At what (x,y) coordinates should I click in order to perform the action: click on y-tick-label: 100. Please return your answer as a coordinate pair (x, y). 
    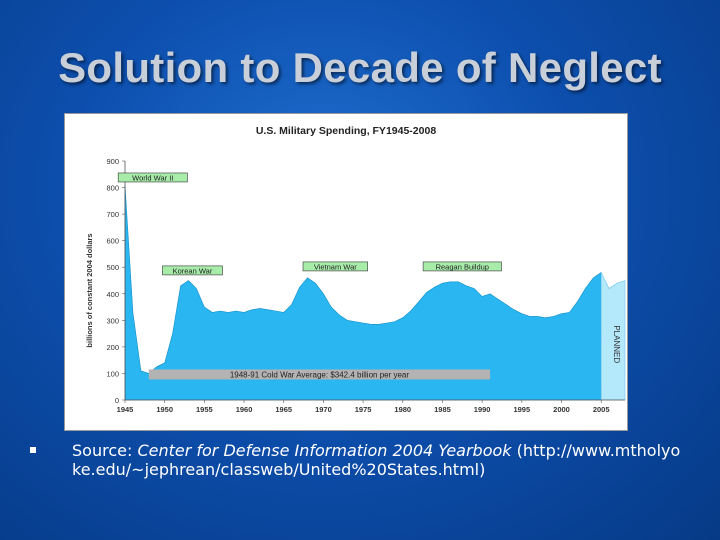
    Looking at the image, I should click on (112, 373).